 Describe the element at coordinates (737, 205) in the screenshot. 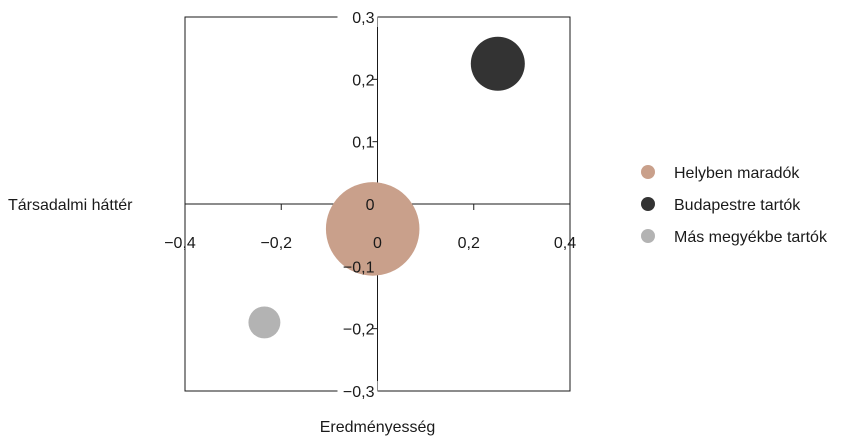

I see `legend-label: Budapestre tartók` at that location.